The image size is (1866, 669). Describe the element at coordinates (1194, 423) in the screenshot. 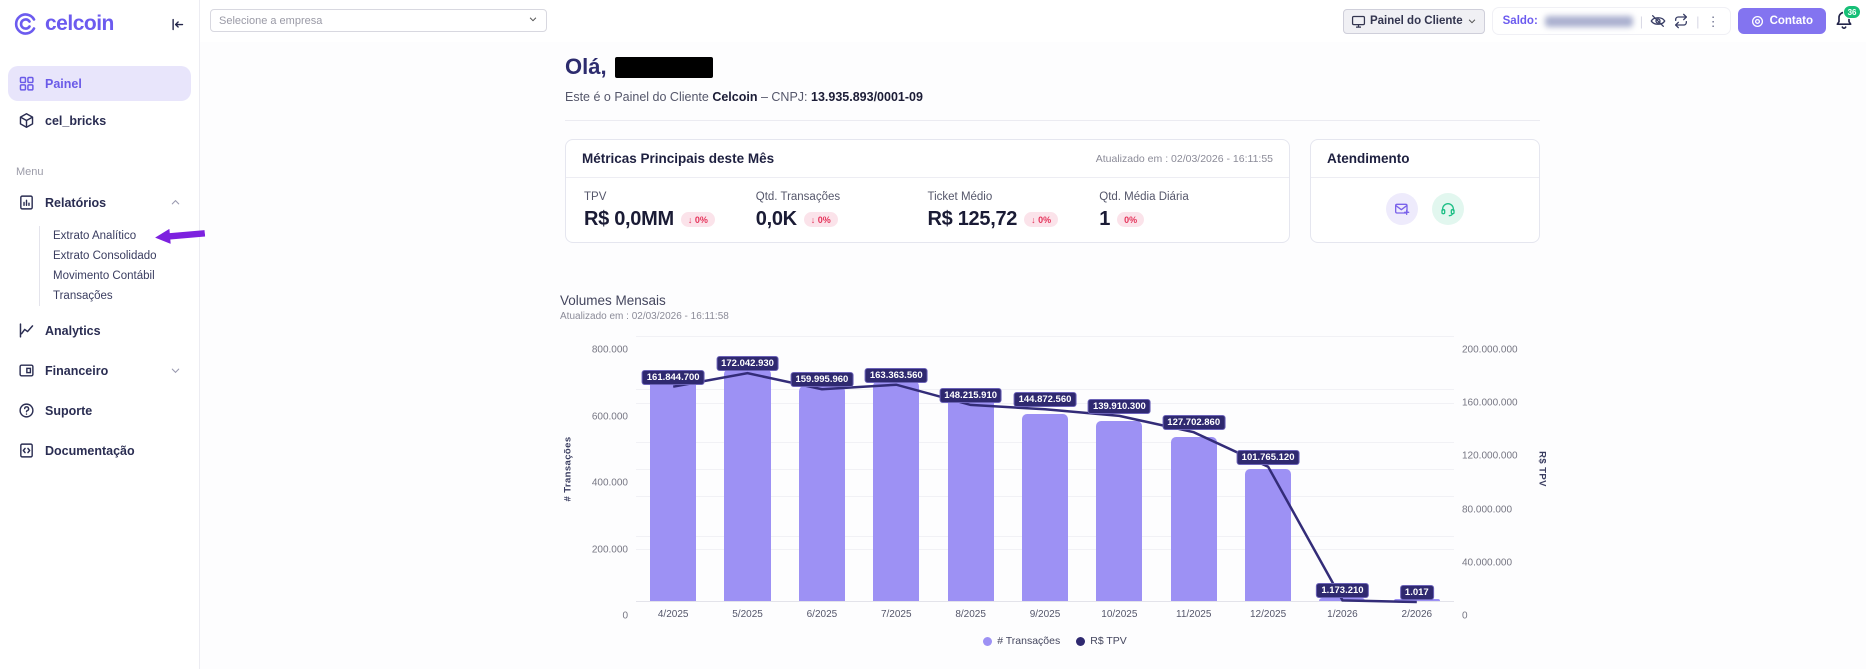

I see `data-label-11/2025: 127.702.860` at that location.